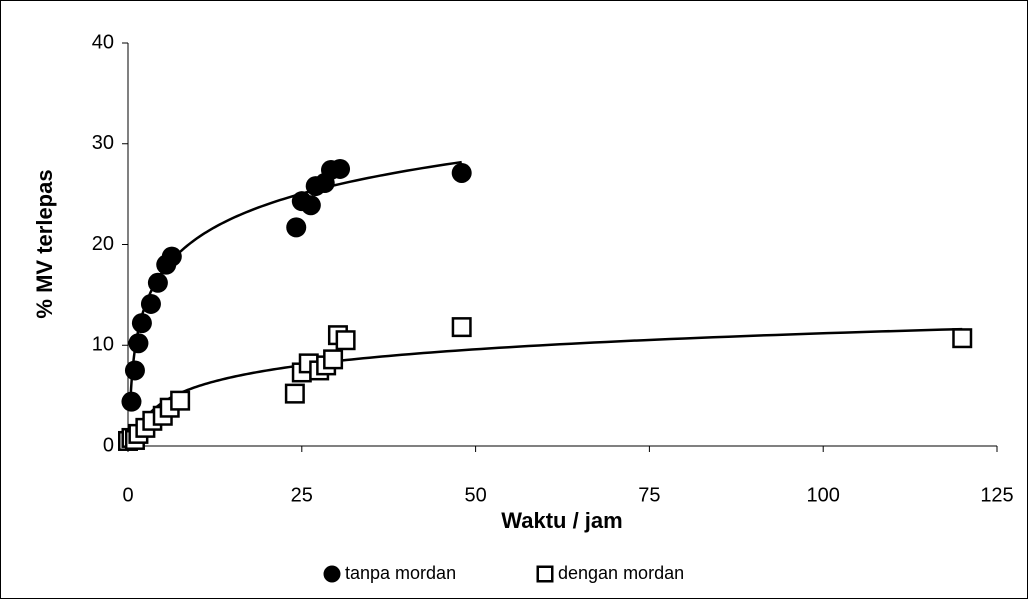  I want to click on y-axis-title: % MV terlepas, so click(44, 243).